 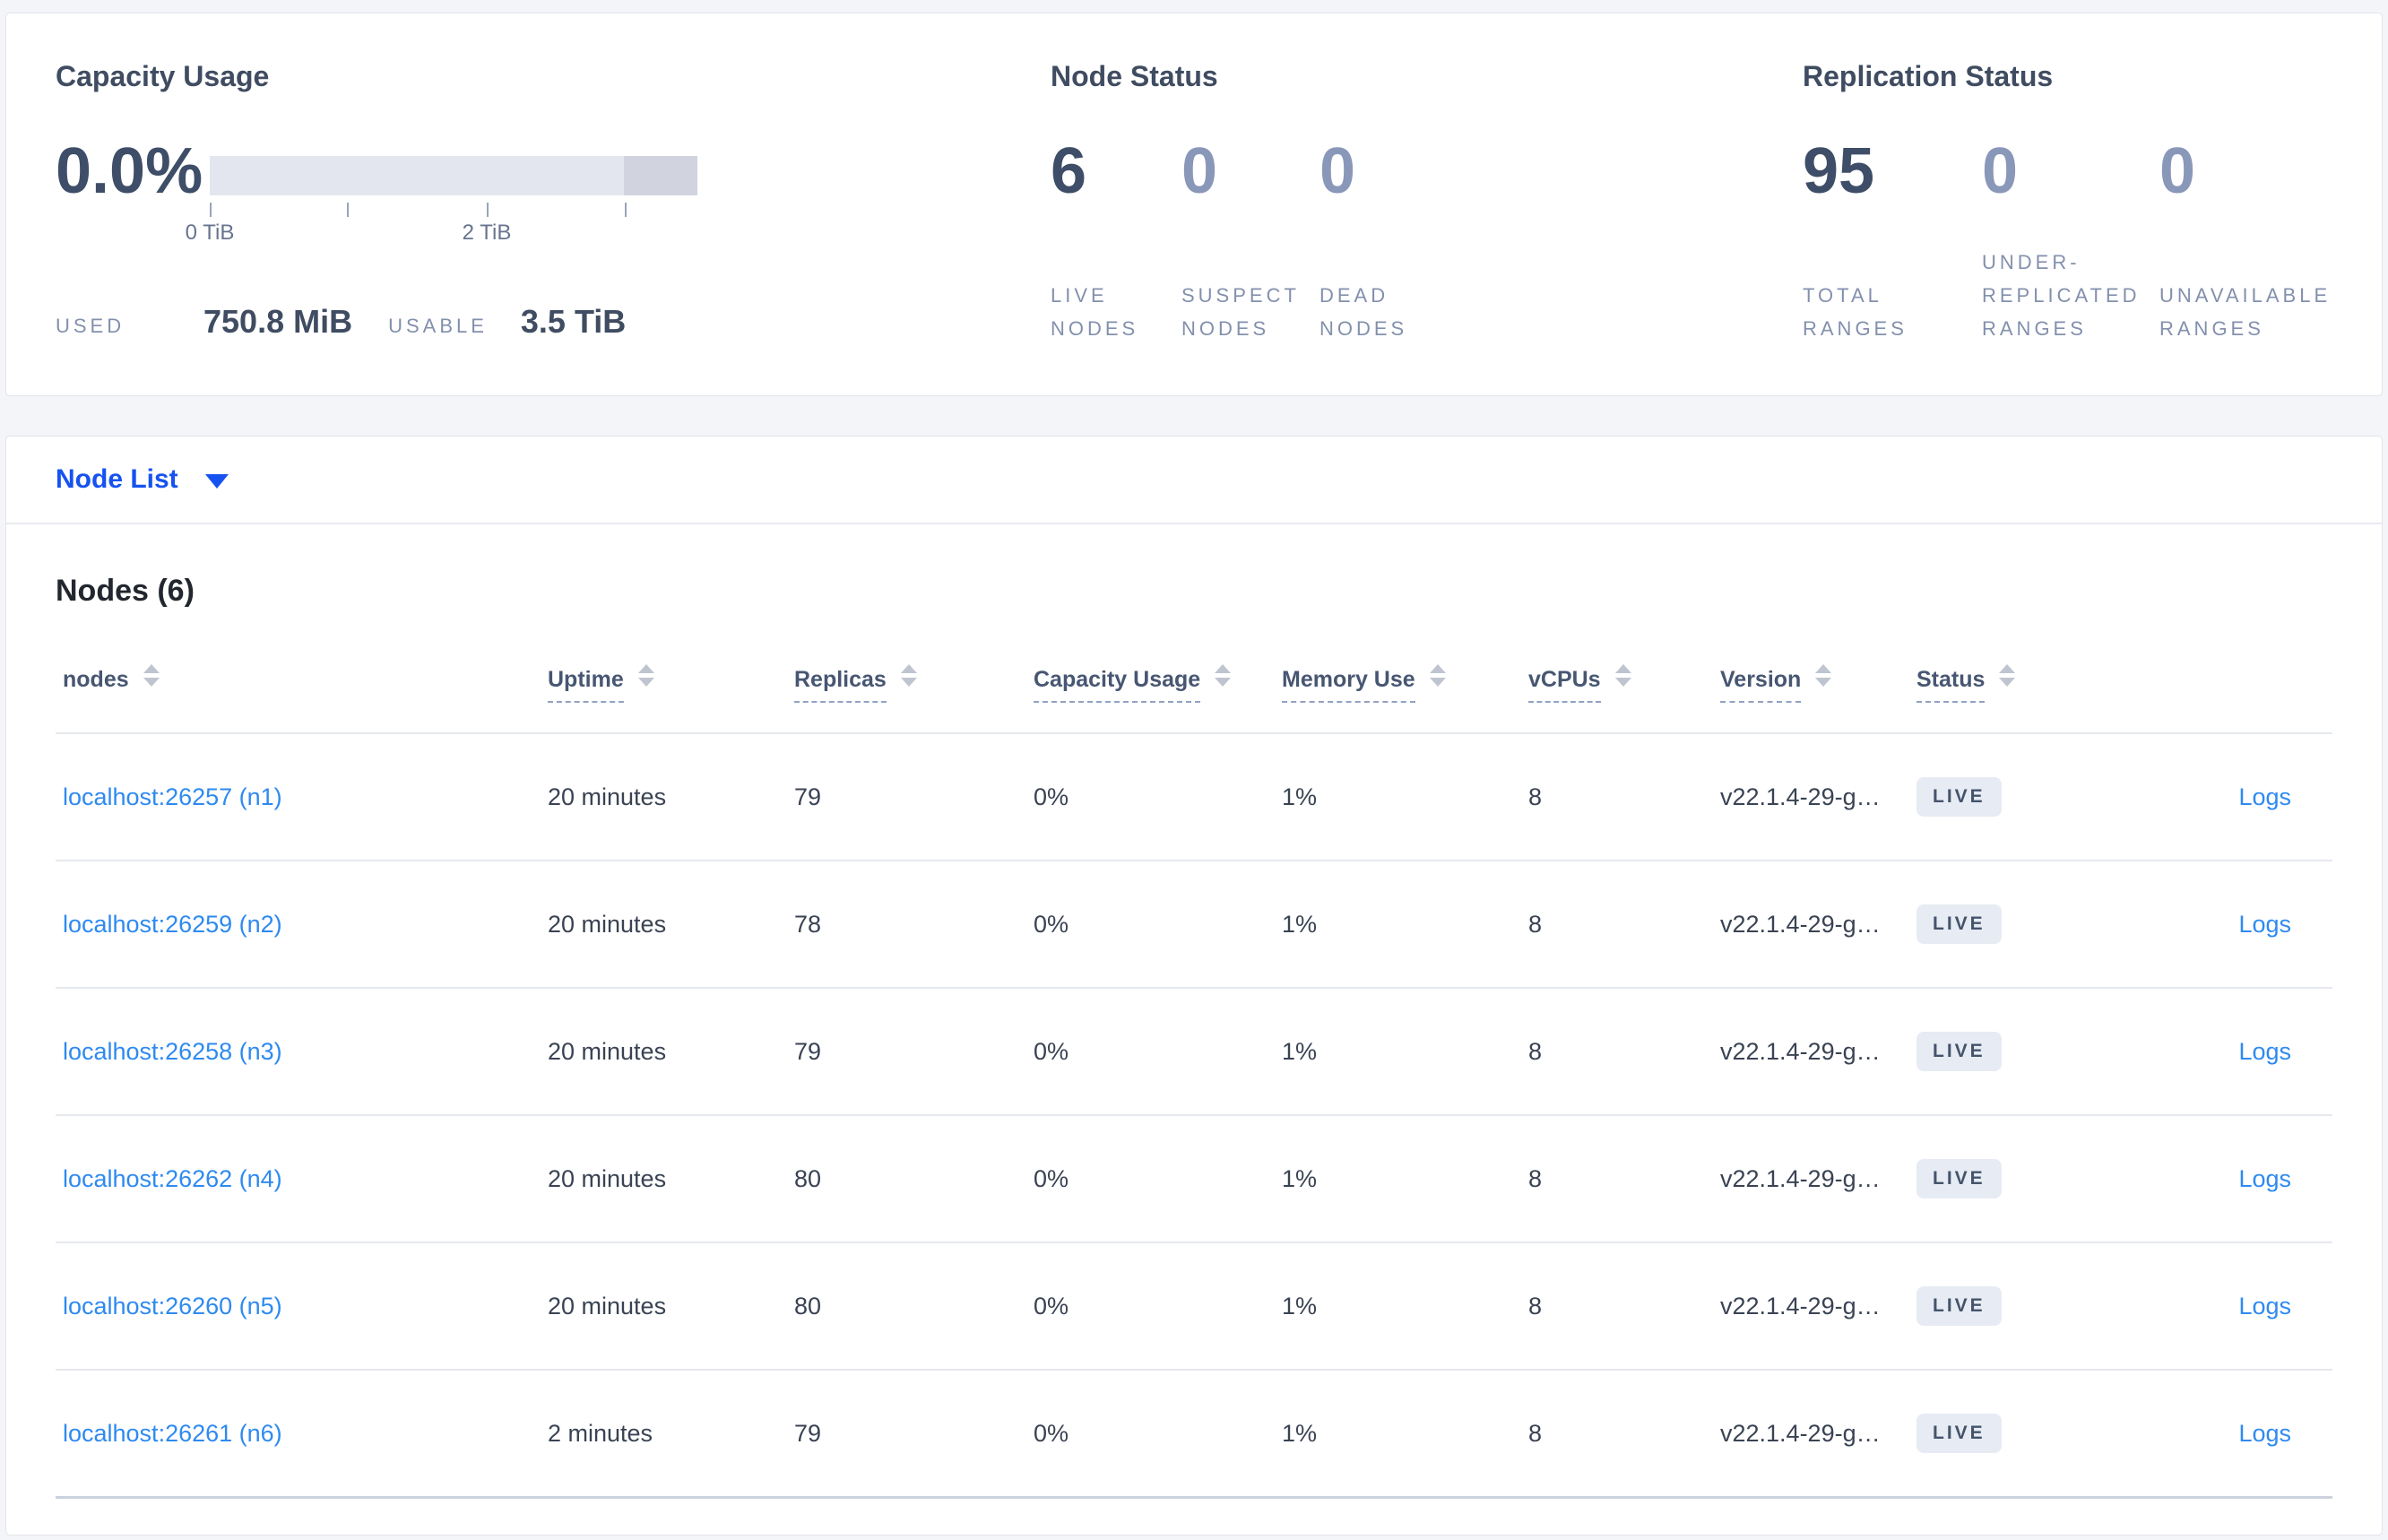 What do you see at coordinates (1409, 240) in the screenshot?
I see `dead-nodes-stat: 0 DEAD NODES` at bounding box center [1409, 240].